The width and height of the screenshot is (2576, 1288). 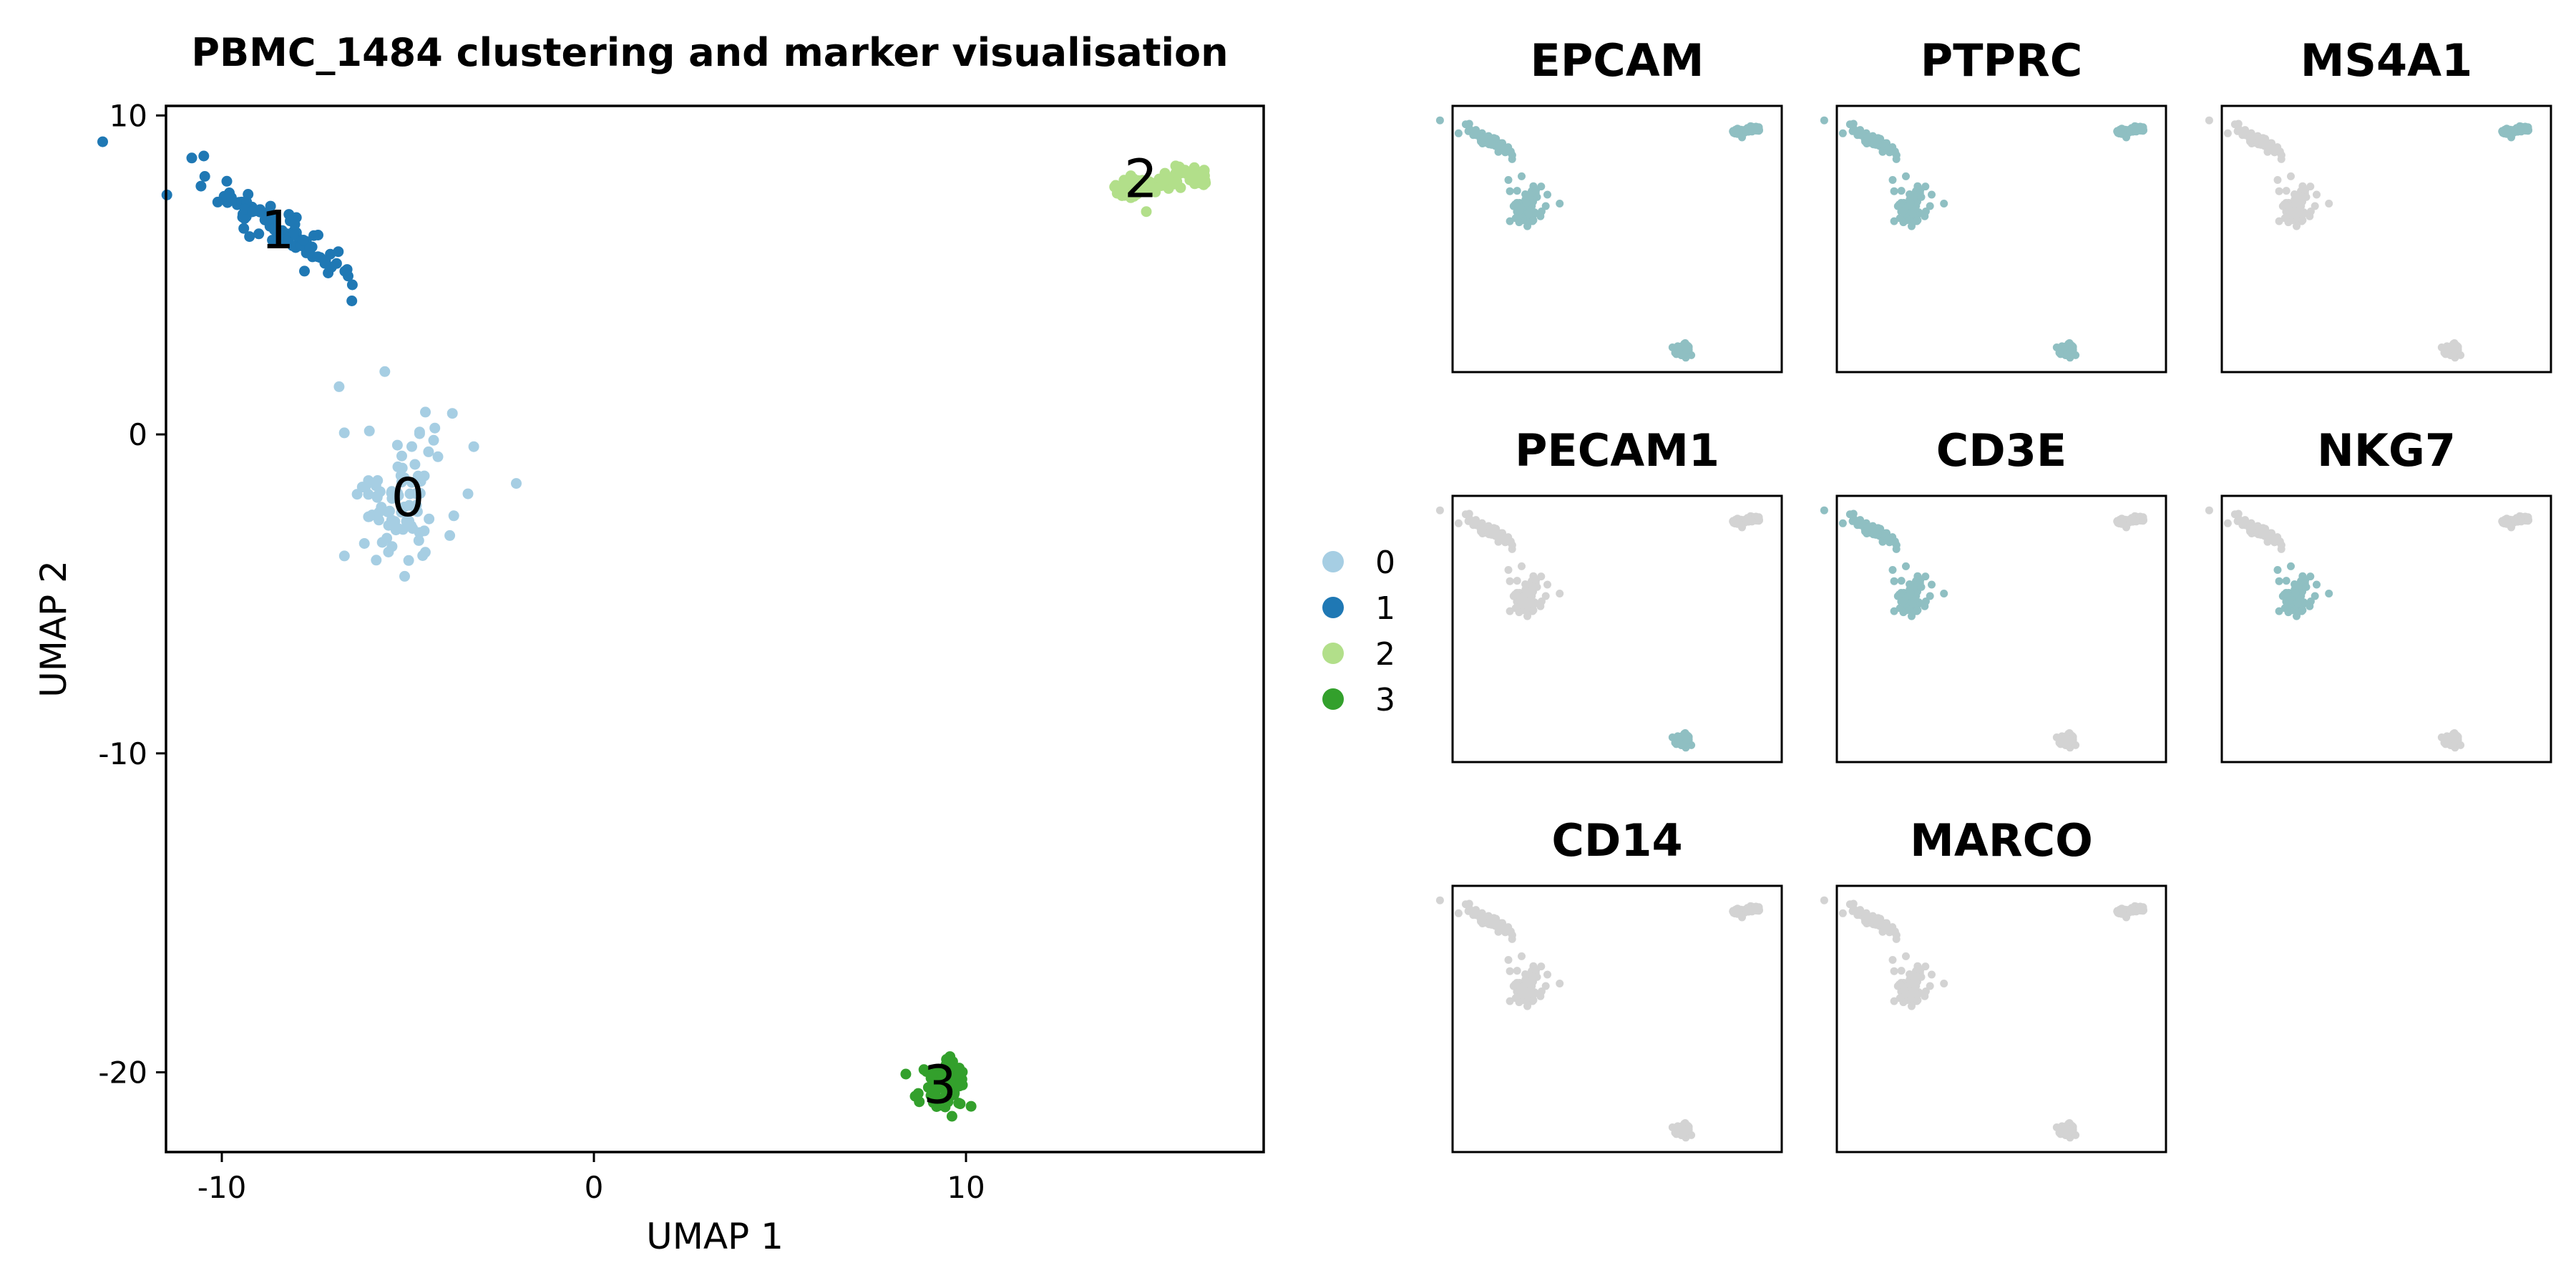 What do you see at coordinates (1358, 563) in the screenshot?
I see `legend-entry-0: 0` at bounding box center [1358, 563].